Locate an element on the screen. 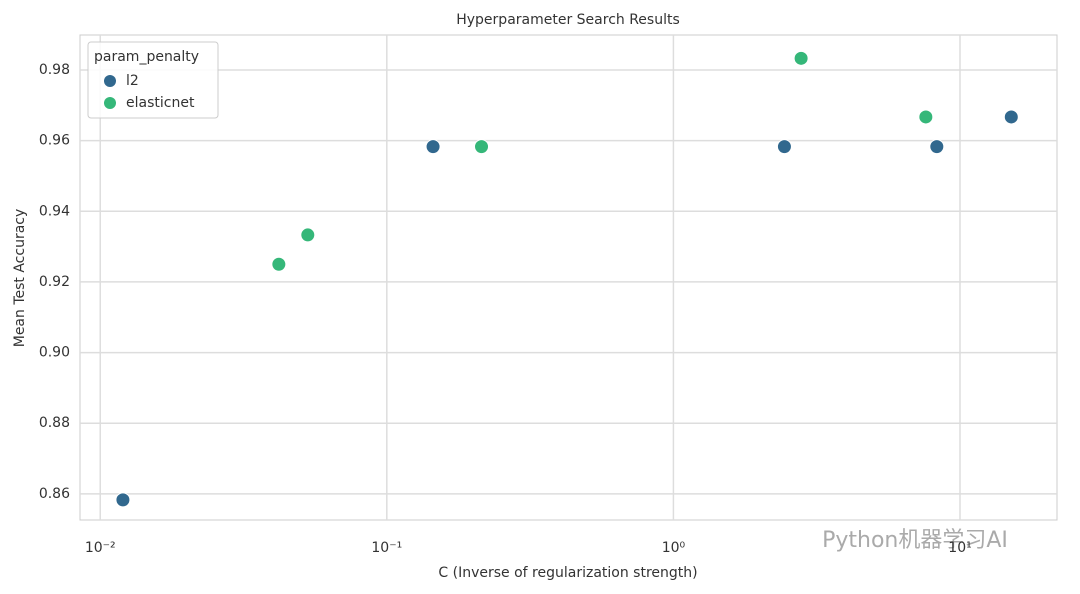 The image size is (1080, 594). y-tick-label: 0.88 is located at coordinates (54, 423).